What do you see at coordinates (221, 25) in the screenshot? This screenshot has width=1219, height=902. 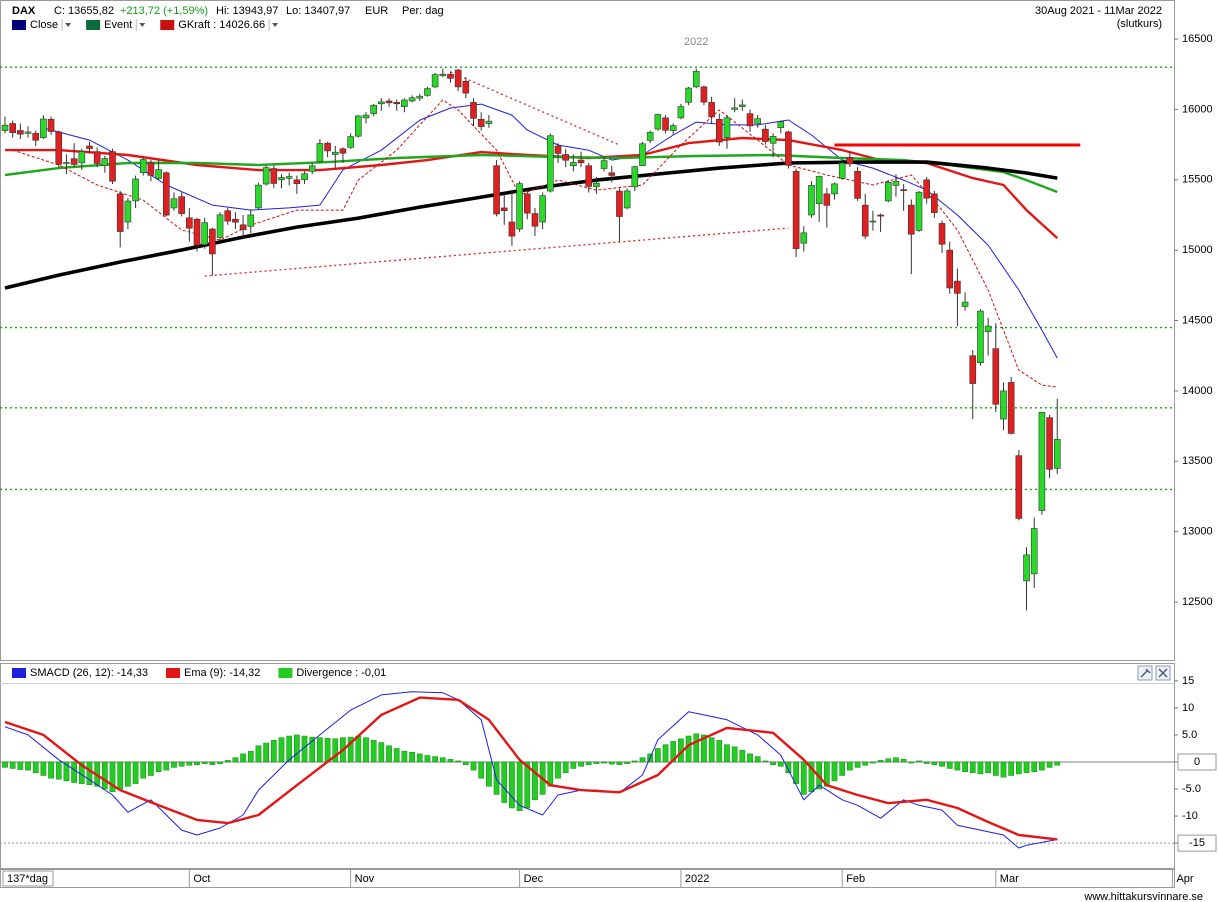 I see `legend-label: GKraft : 14026.66` at bounding box center [221, 25].